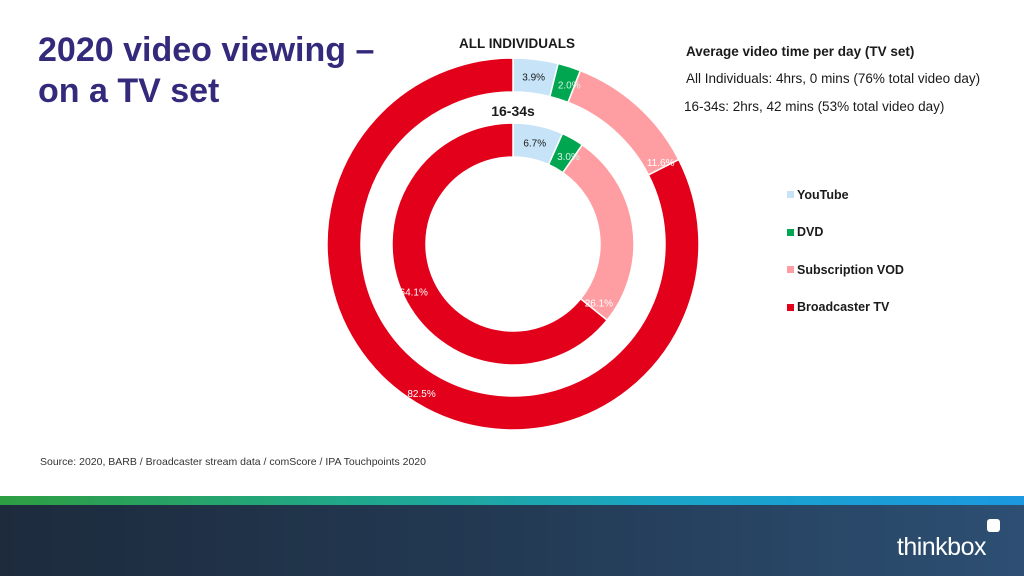  I want to click on legend-item-youtube: YouTube, so click(845, 194).